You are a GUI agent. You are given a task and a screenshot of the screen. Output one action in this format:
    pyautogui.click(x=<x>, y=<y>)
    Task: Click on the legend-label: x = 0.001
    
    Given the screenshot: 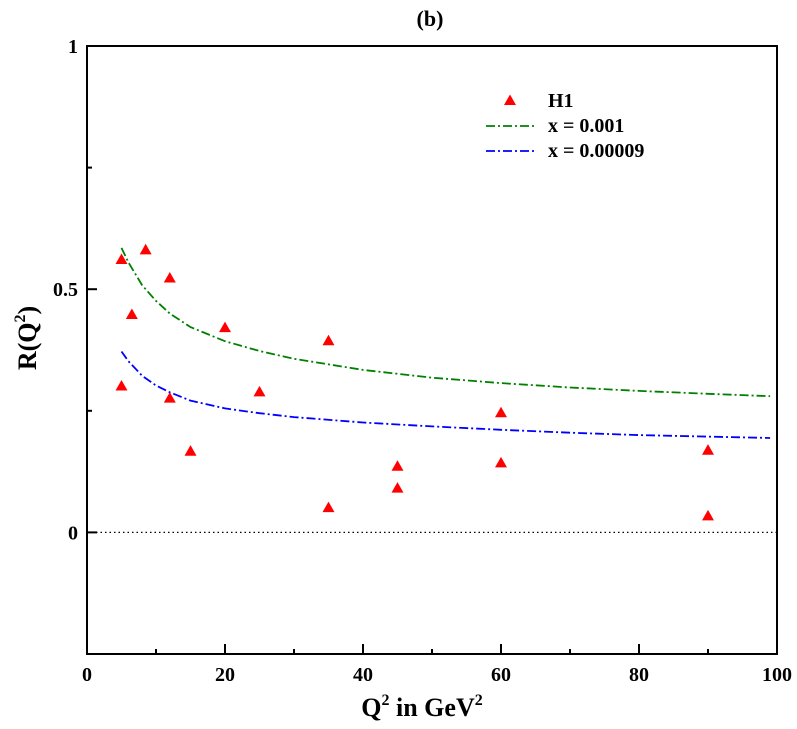 What is the action you would take?
    pyautogui.click(x=586, y=126)
    